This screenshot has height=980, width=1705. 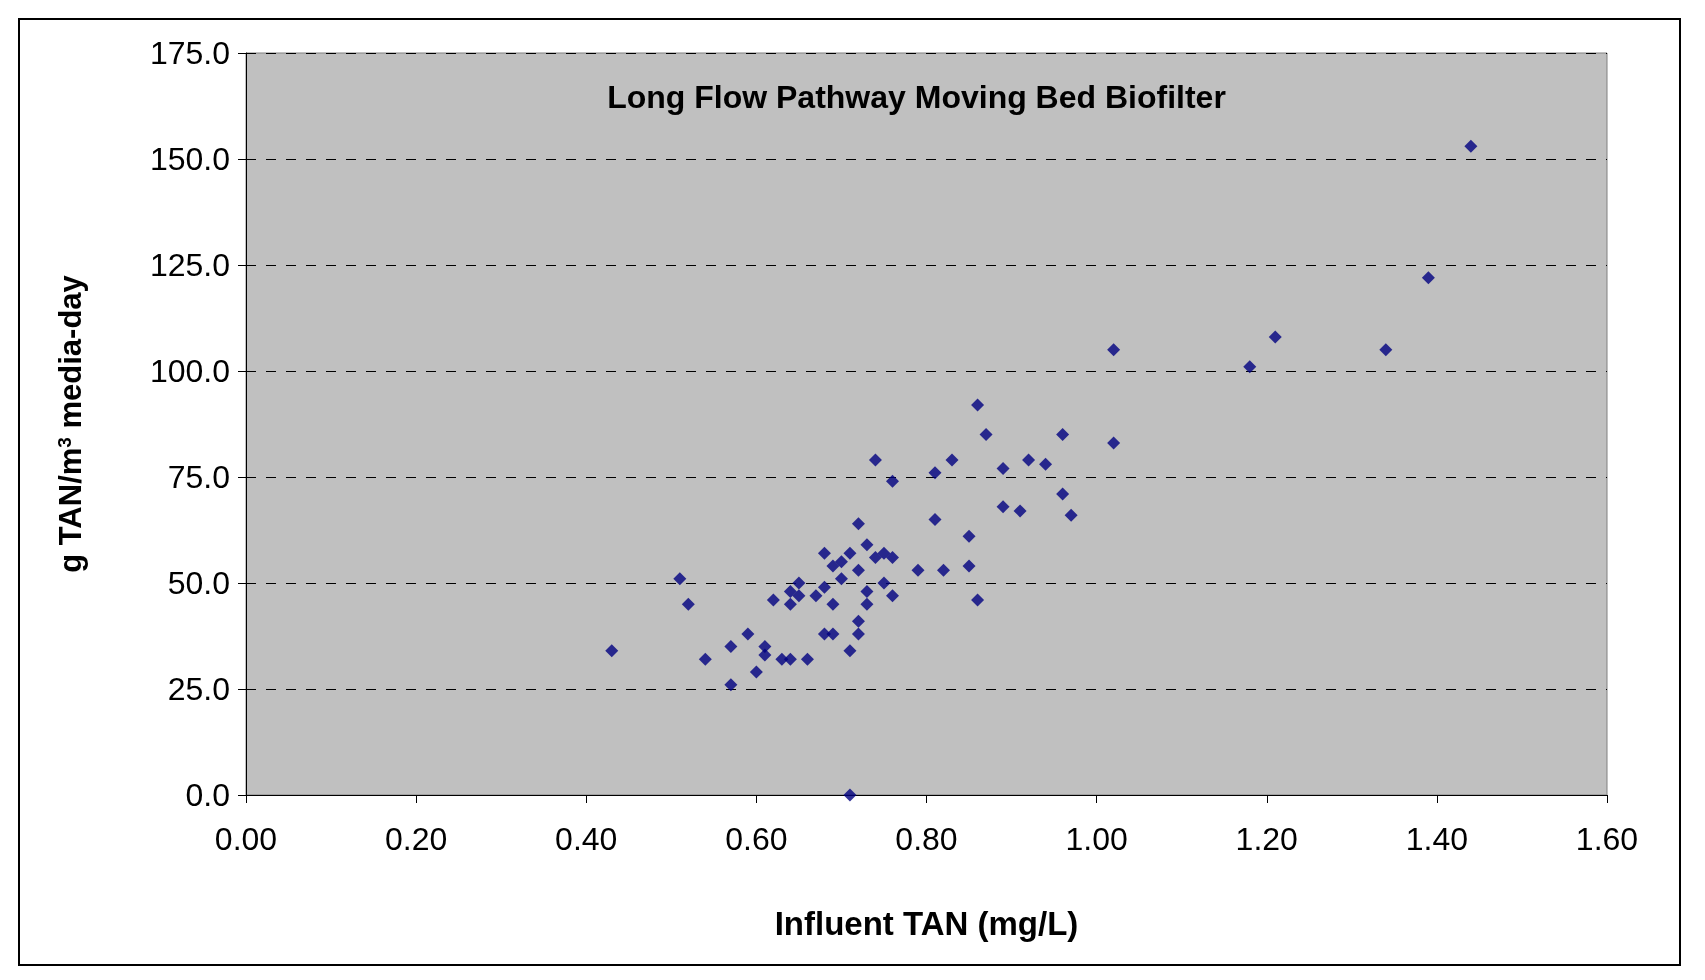 I want to click on y-tick-label: 125.0, so click(x=189, y=265).